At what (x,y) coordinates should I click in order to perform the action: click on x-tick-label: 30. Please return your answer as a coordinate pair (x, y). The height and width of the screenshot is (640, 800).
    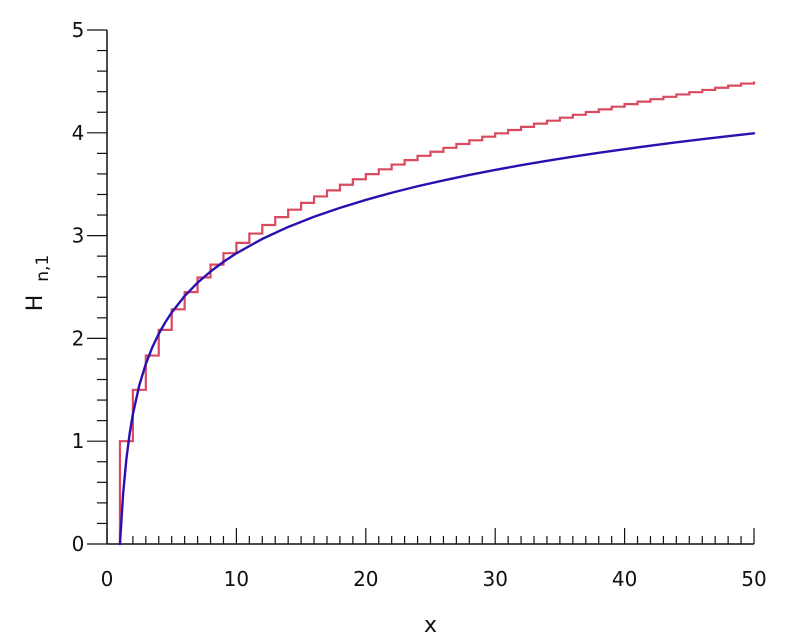
    Looking at the image, I should click on (494, 579).